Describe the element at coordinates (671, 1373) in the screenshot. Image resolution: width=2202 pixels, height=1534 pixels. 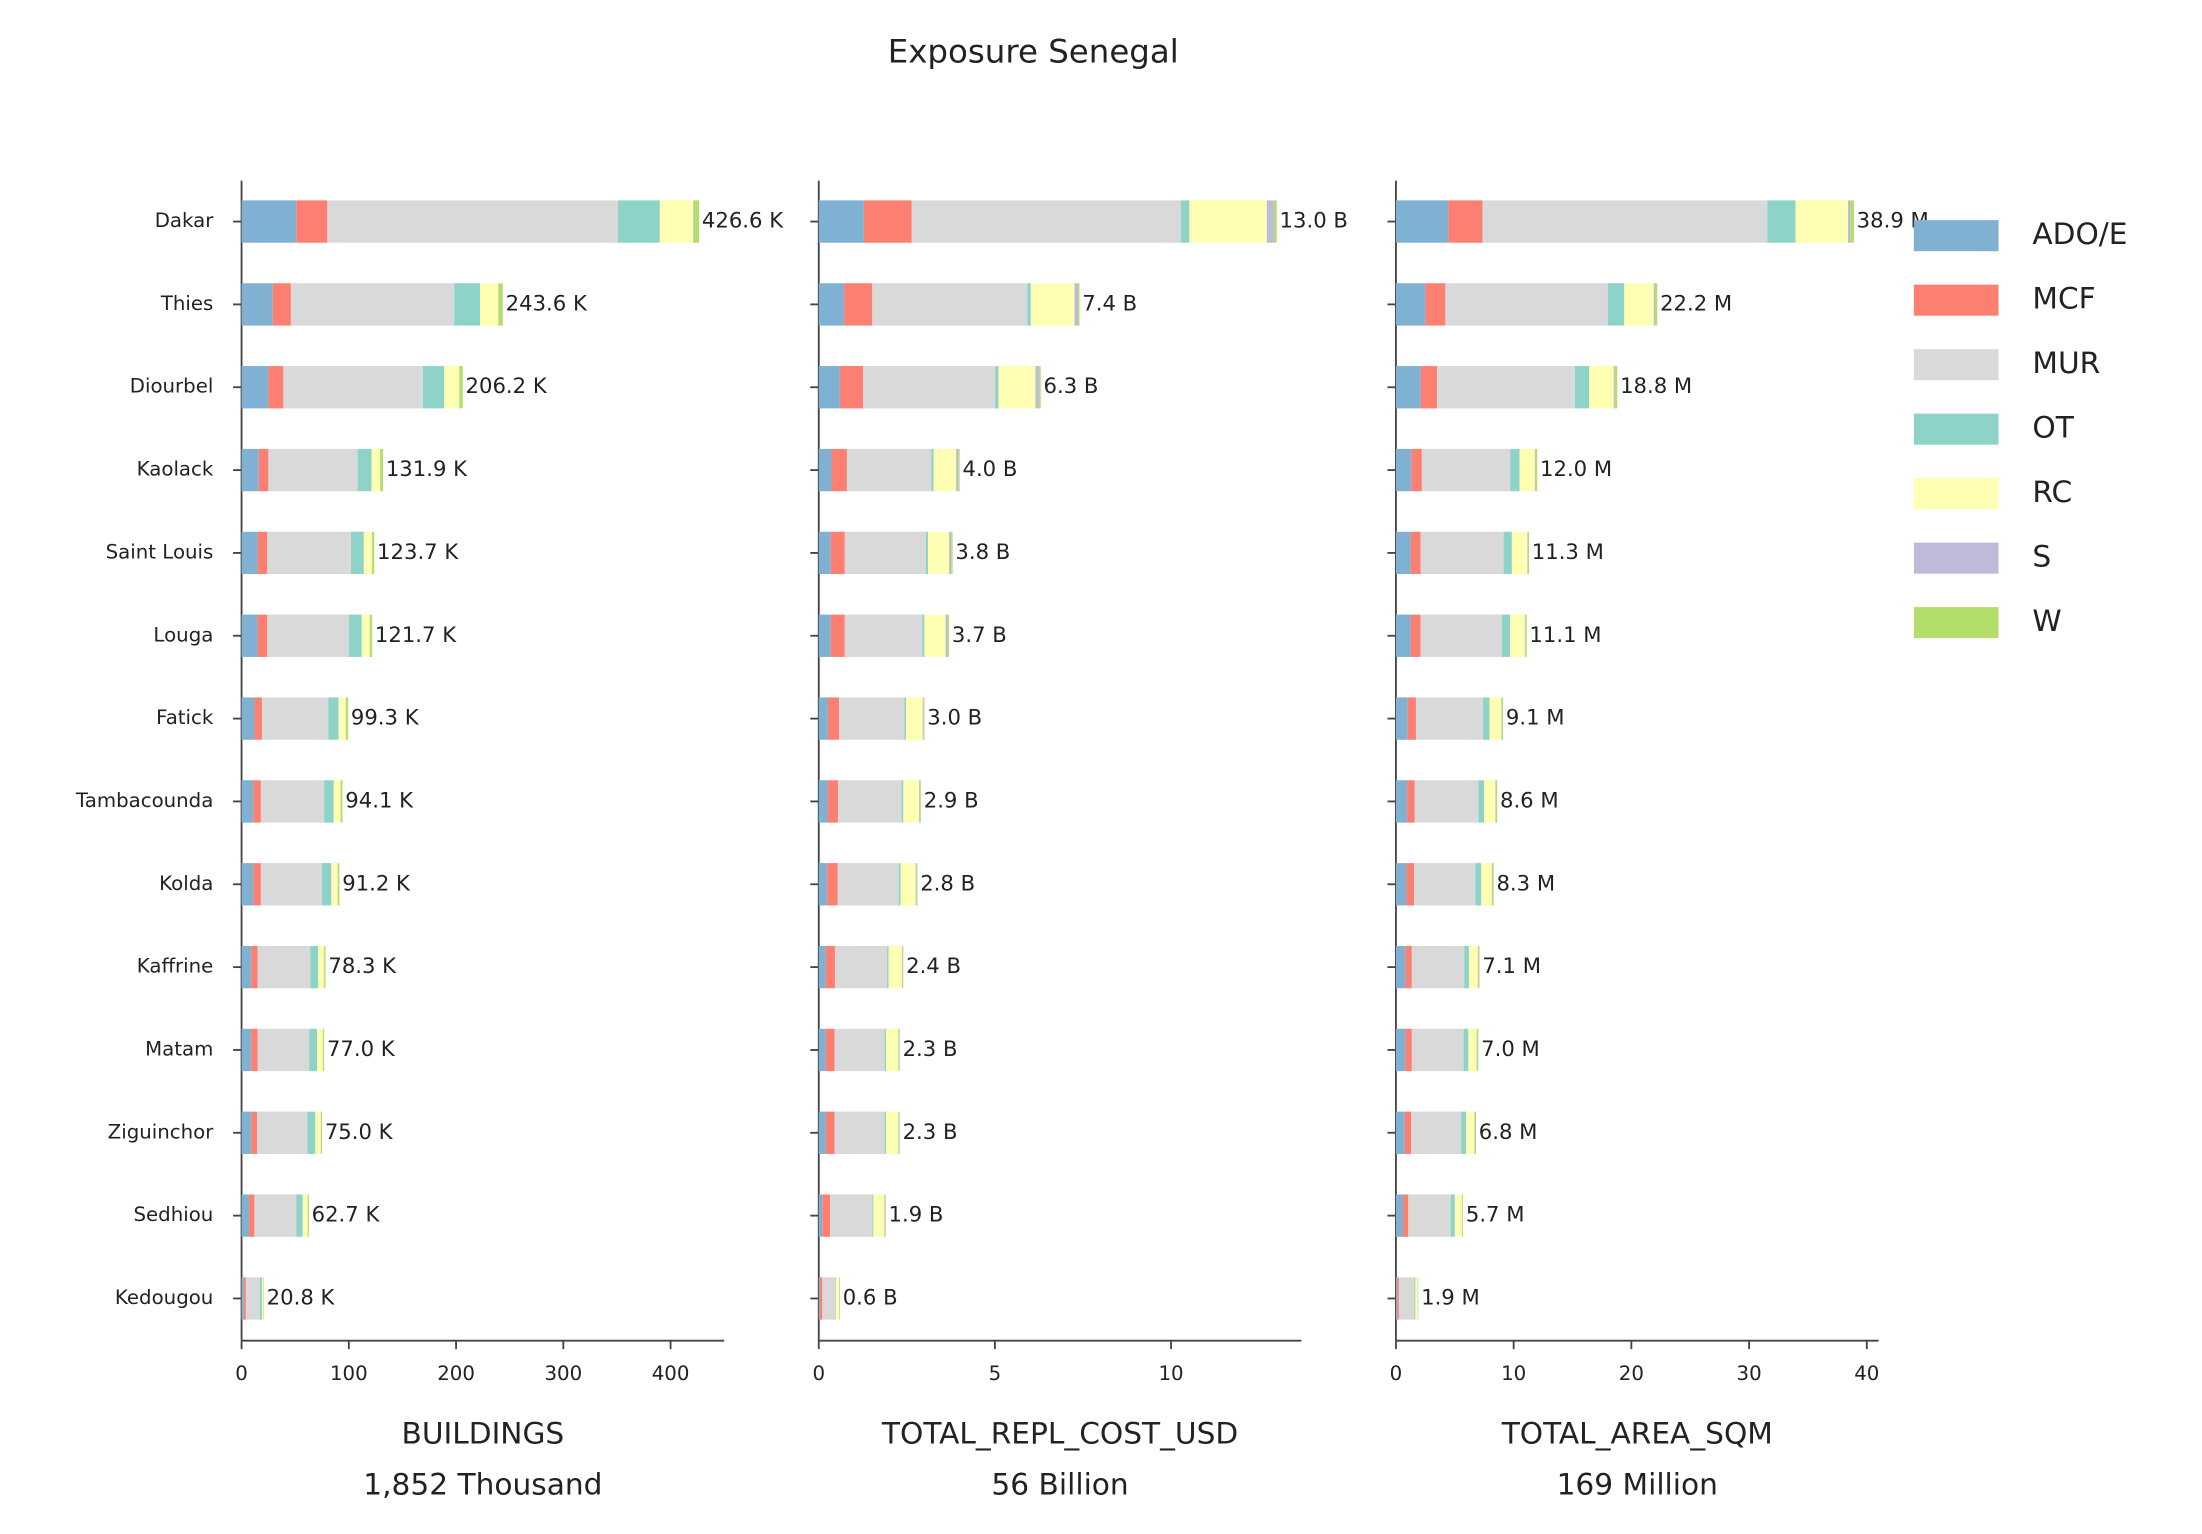
I see `x-tick-label: 400` at that location.